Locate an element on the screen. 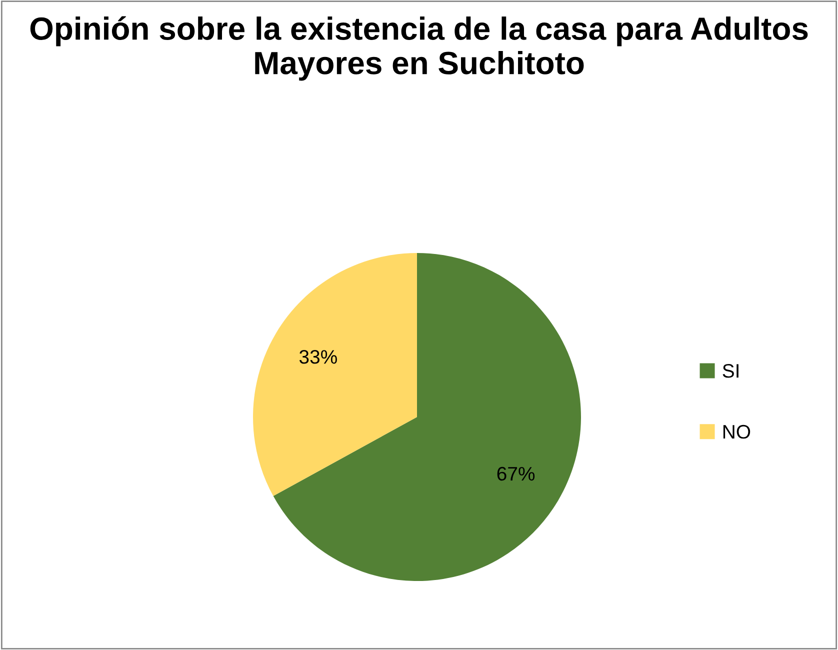 The height and width of the screenshot is (650, 838). legend-label: SI is located at coordinates (730, 371).